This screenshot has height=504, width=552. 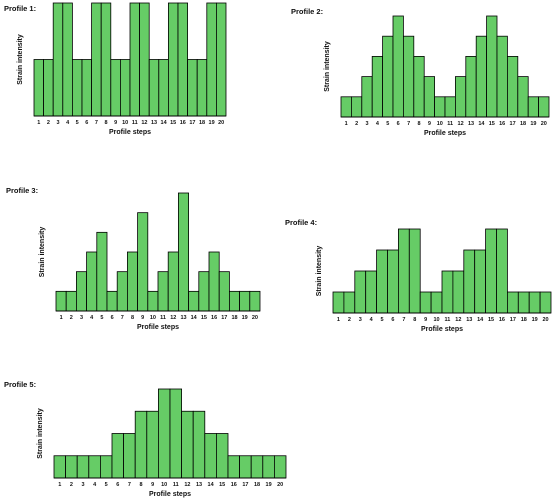 What do you see at coordinates (22, 190) in the screenshot?
I see `chart-title: Profile 3:` at bounding box center [22, 190].